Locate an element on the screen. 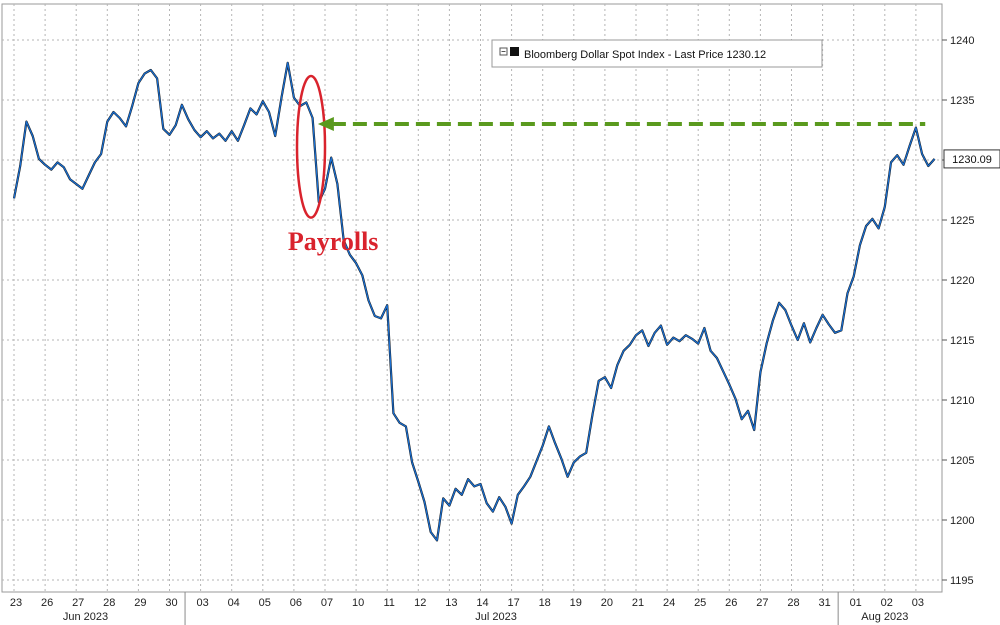  y-tick-label: 1215 is located at coordinates (962, 341).